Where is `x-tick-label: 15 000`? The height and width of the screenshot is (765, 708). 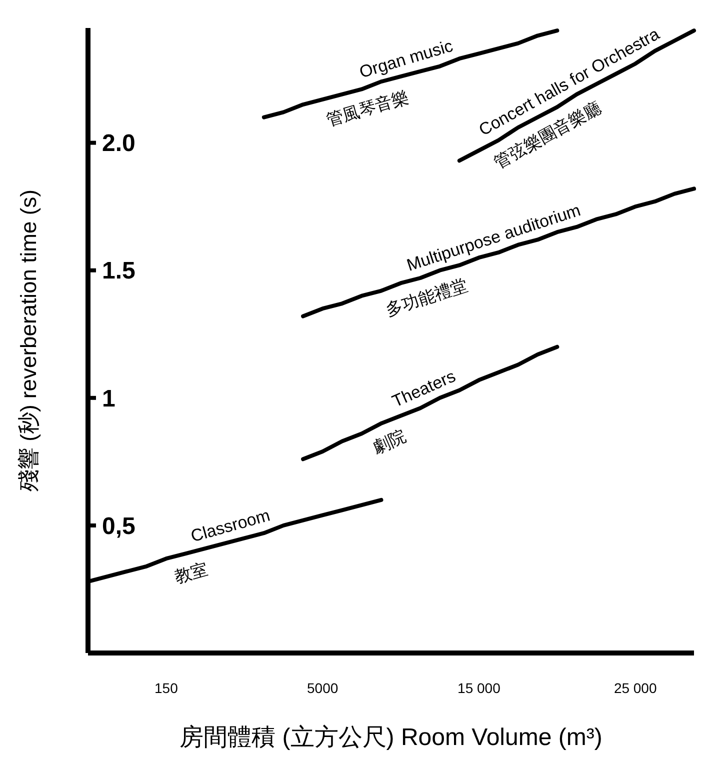 x-tick-label: 15 000 is located at coordinates (479, 688).